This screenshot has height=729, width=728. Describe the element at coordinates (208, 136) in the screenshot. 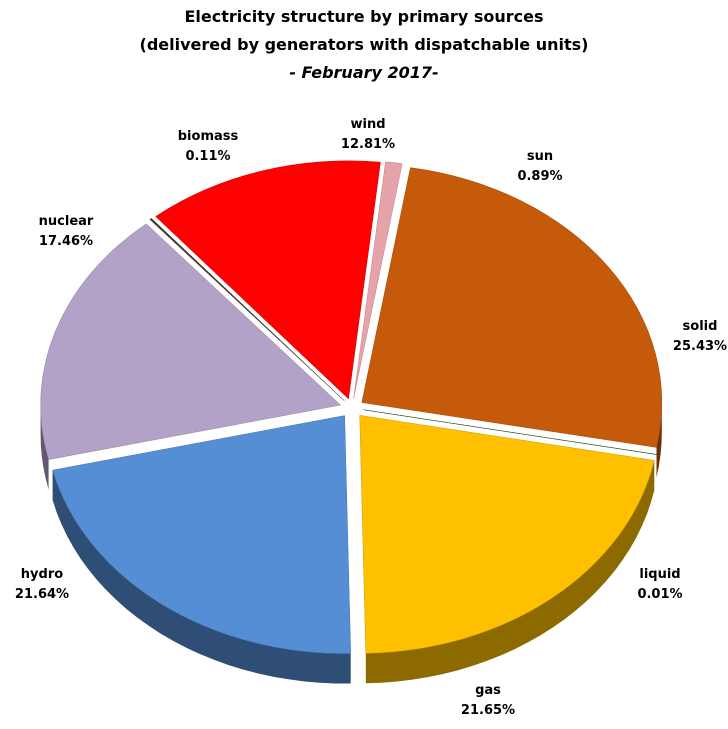

I see `slice-label: biomass` at that location.